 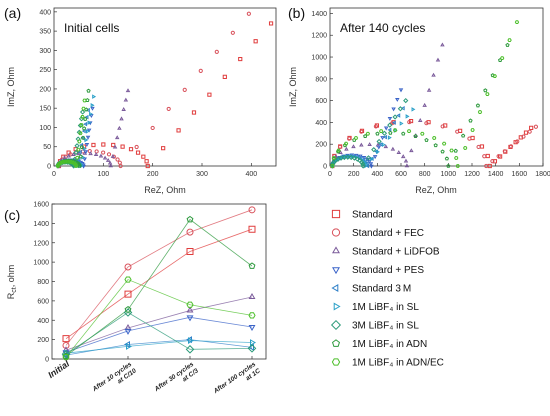 What do you see at coordinates (43, 301) in the screenshot?
I see `panel-c-ytick-label: 600` at bounding box center [43, 301].